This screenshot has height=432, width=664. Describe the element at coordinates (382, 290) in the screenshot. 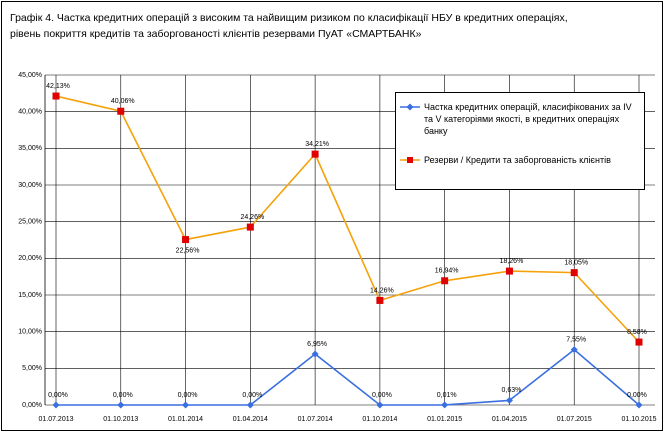

I see `data-label: 14,26%` at that location.